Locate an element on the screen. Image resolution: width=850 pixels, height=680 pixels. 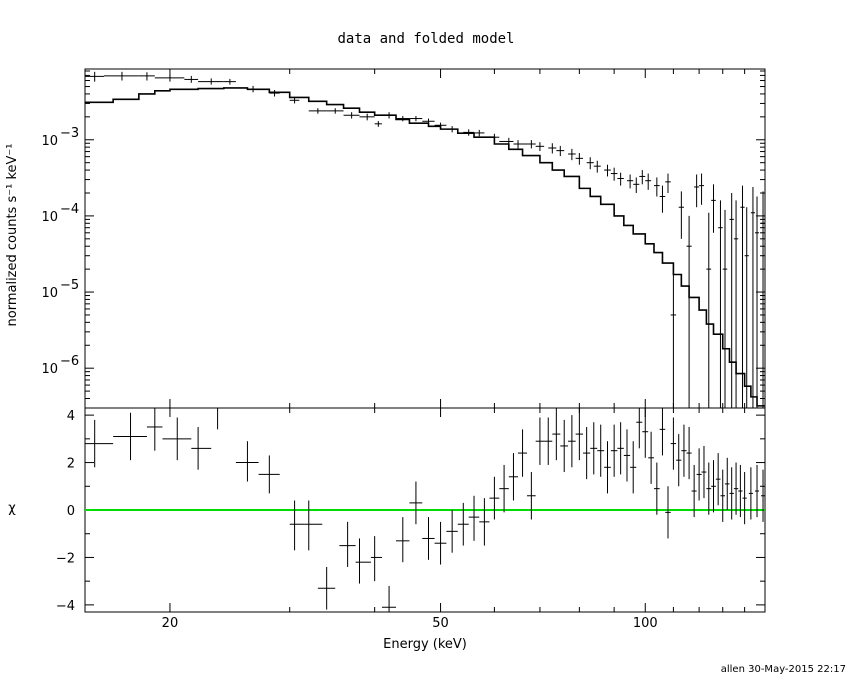
y-tick-label: 0 is located at coordinates (71, 511).